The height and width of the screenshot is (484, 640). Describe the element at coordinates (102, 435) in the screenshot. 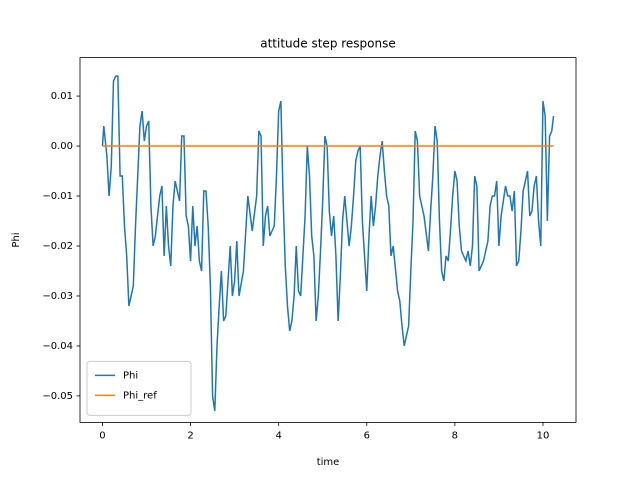

I see `x-tick-label: 0` at that location.